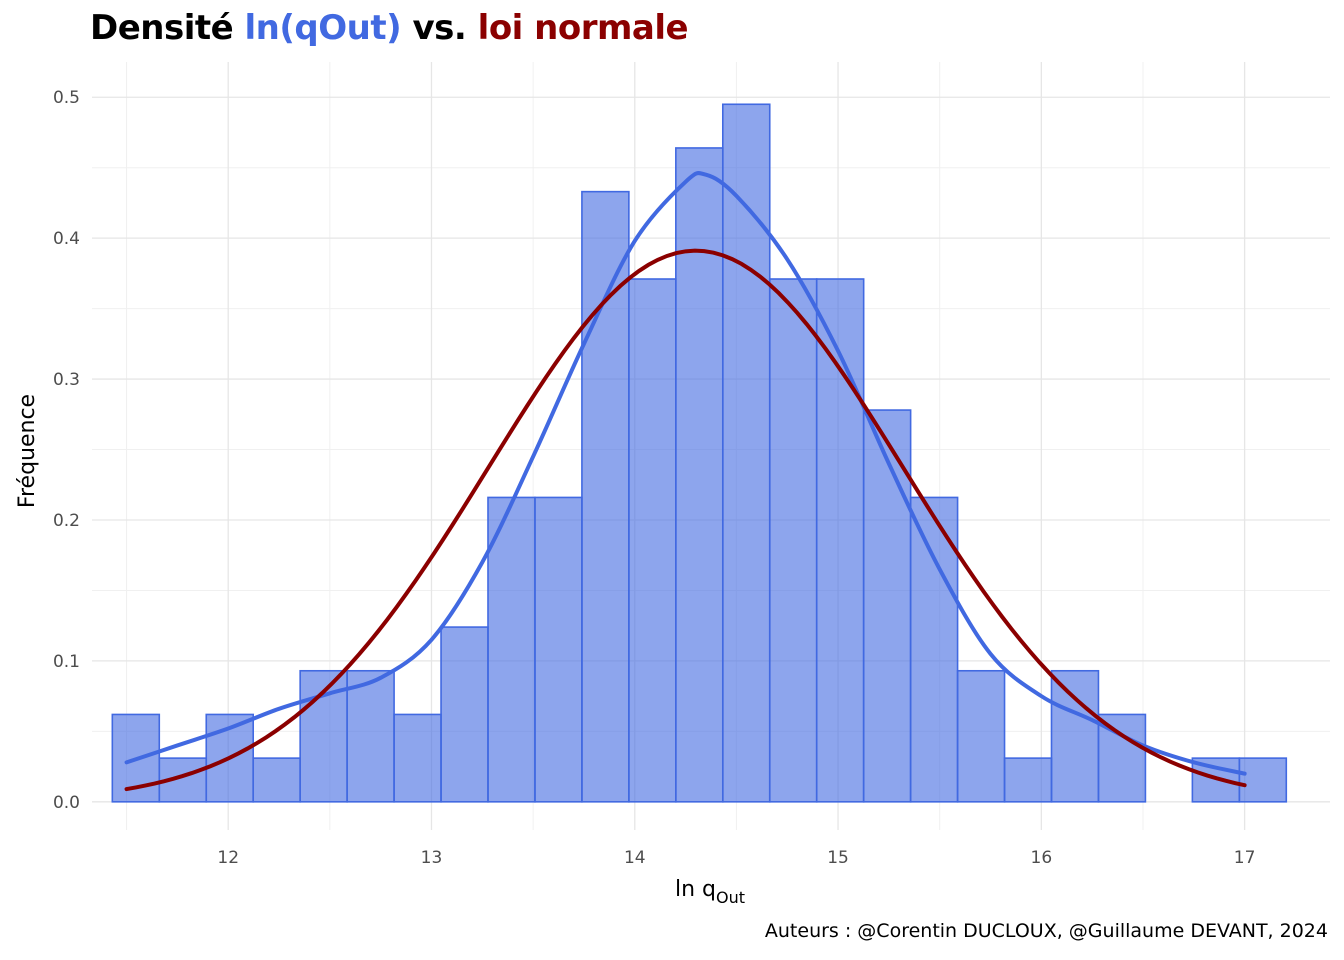 This screenshot has height=960, width=1344. What do you see at coordinates (66, 98) in the screenshot?
I see `y-tick-label: 0.5` at bounding box center [66, 98].